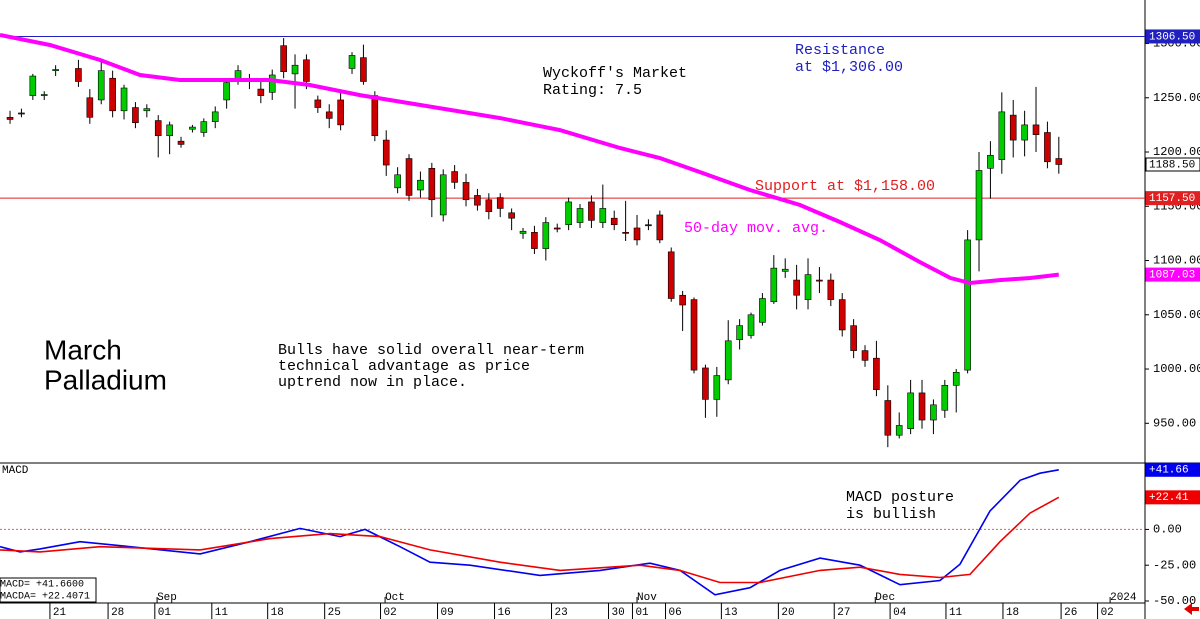 This screenshot has width=1200, height=619. Describe the element at coordinates (1176, 369) in the screenshot. I see `y-tick-label: 1000.00` at that location.